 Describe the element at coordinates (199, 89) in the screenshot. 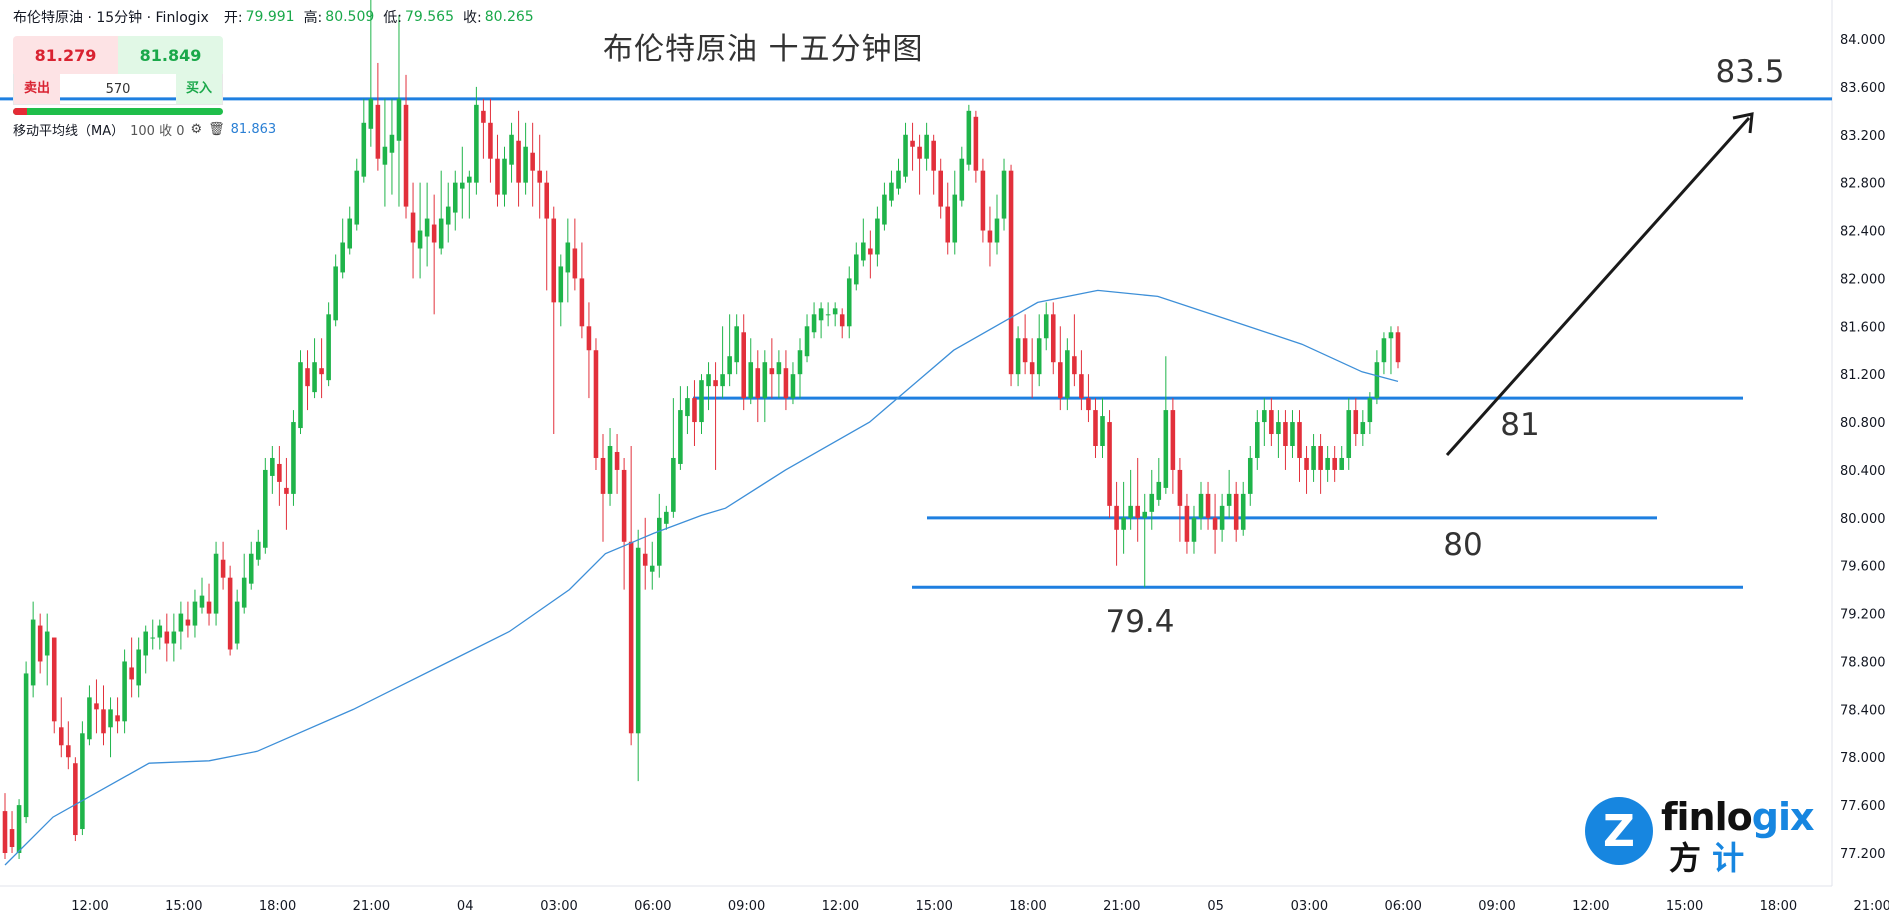

I see `buy-button: 买入` at that location.